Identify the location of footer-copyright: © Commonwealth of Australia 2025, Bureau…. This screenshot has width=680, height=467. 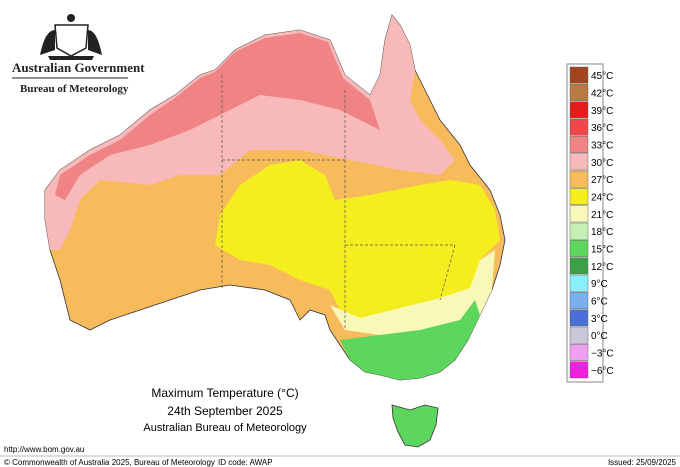
(109, 462).